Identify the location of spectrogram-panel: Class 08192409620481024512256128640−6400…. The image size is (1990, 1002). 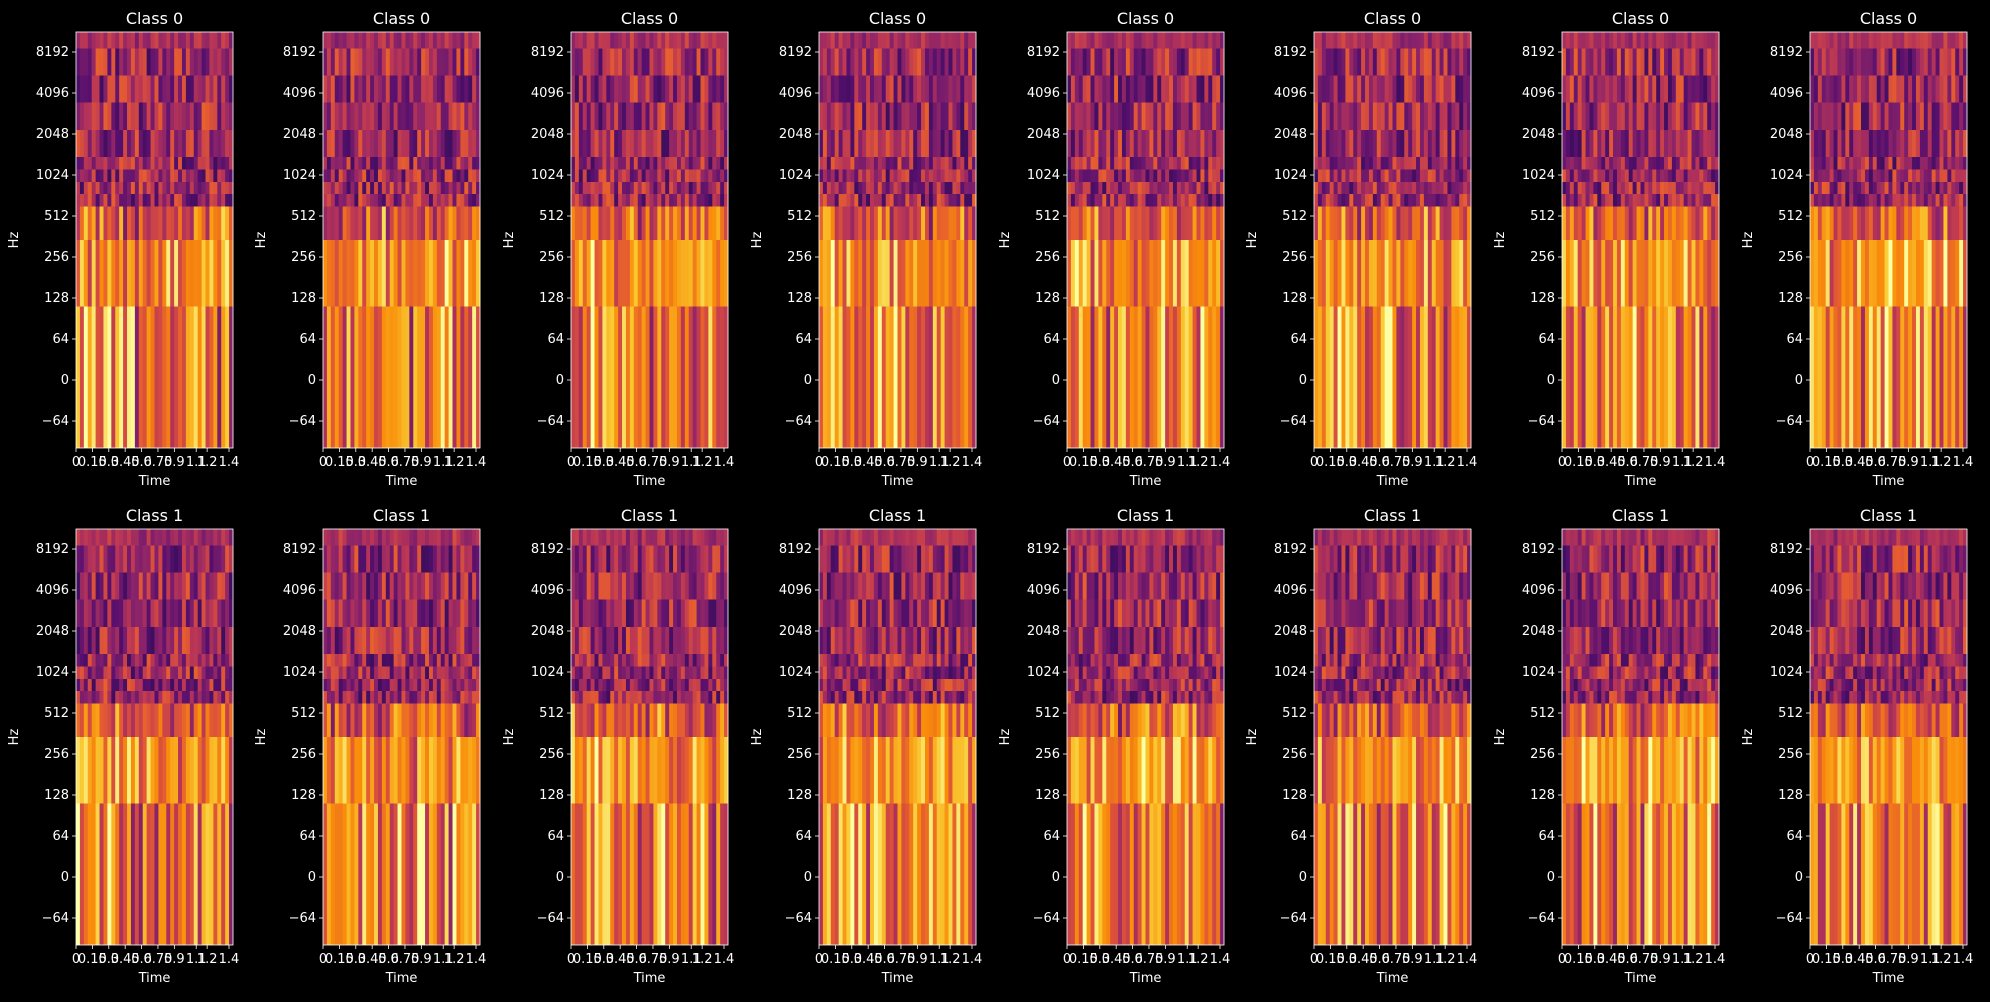
(618, 249).